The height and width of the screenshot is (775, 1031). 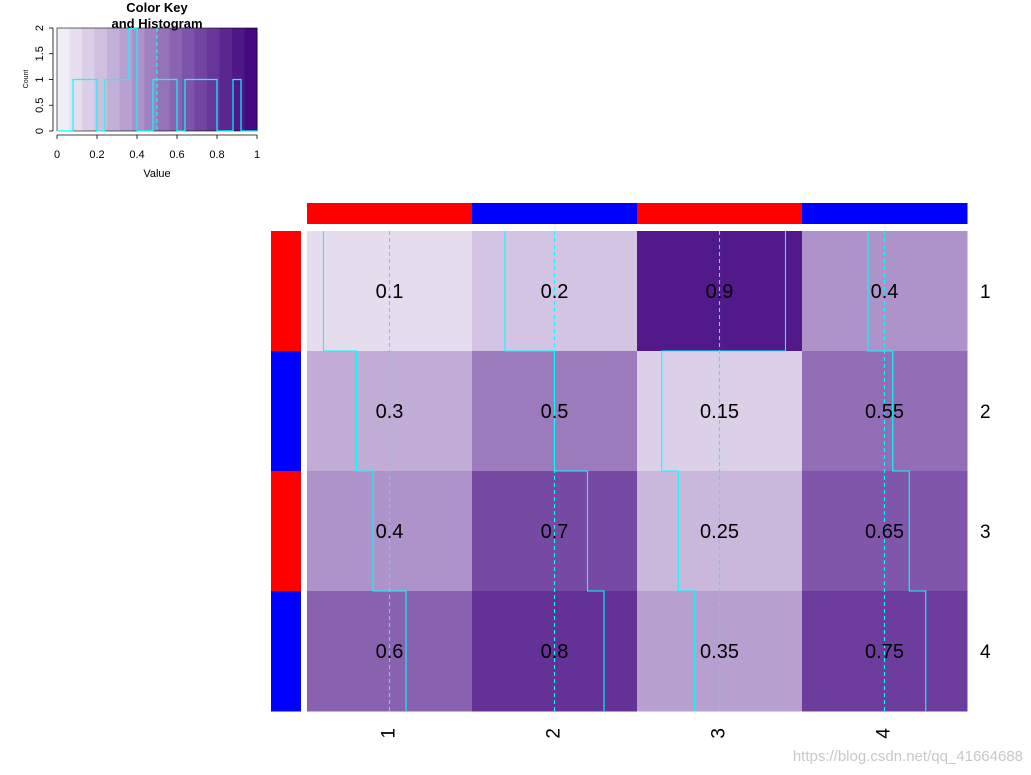 What do you see at coordinates (555, 292) in the screenshot?
I see `cell-label: 0.2` at bounding box center [555, 292].